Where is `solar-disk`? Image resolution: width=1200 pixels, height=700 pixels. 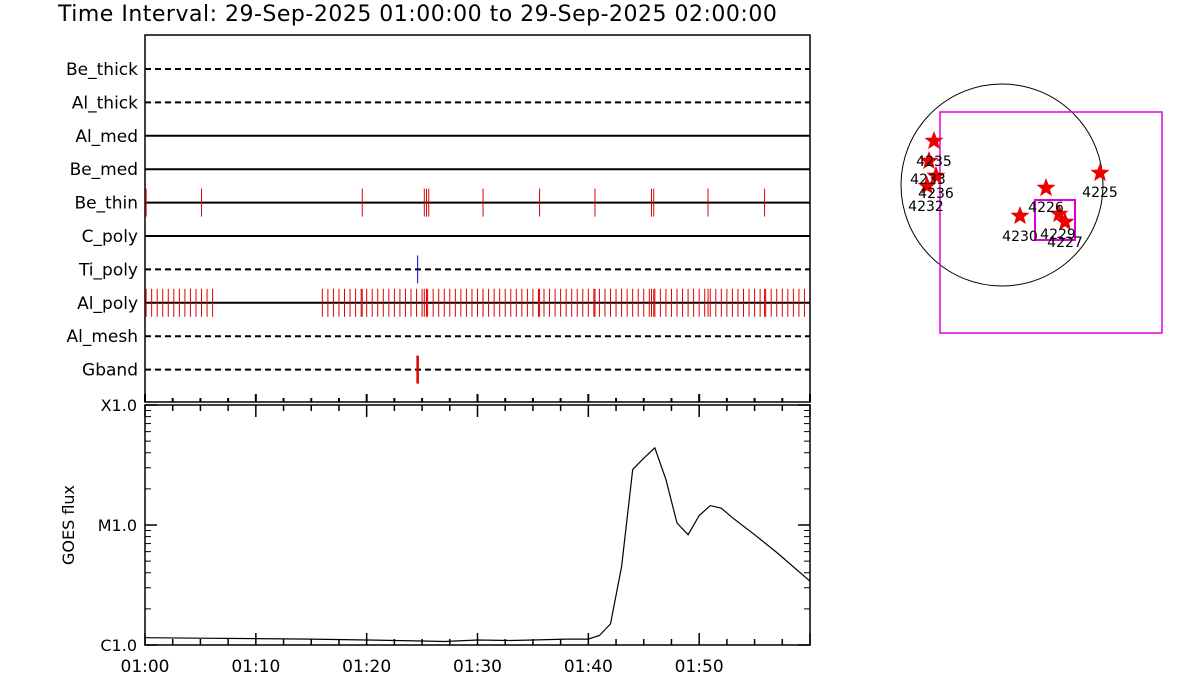
solar-disk is located at coordinates (1002, 185).